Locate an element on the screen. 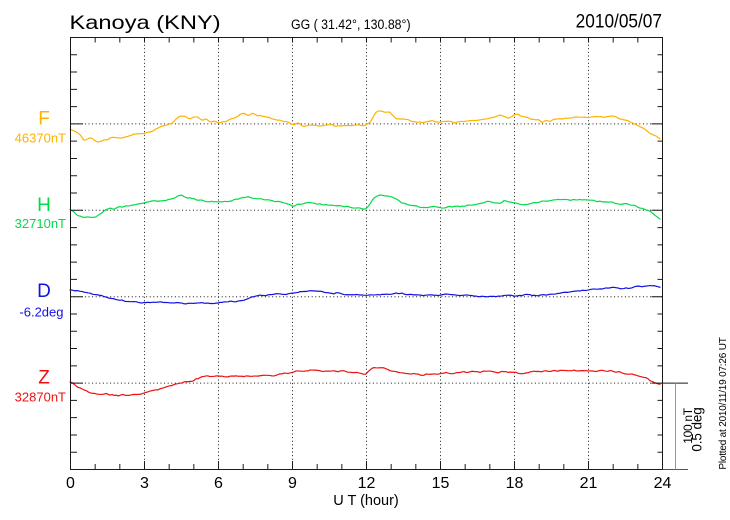 This screenshot has width=730, height=520. svg-text: H is located at coordinates (44, 205).